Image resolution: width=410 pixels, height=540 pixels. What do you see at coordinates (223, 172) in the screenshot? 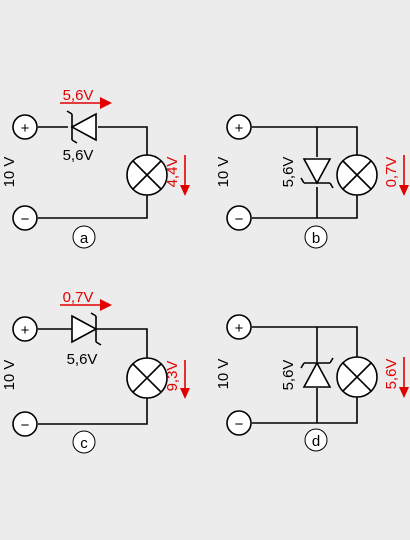
I see `circuit-b-supply-label: 10 V` at bounding box center [223, 172].